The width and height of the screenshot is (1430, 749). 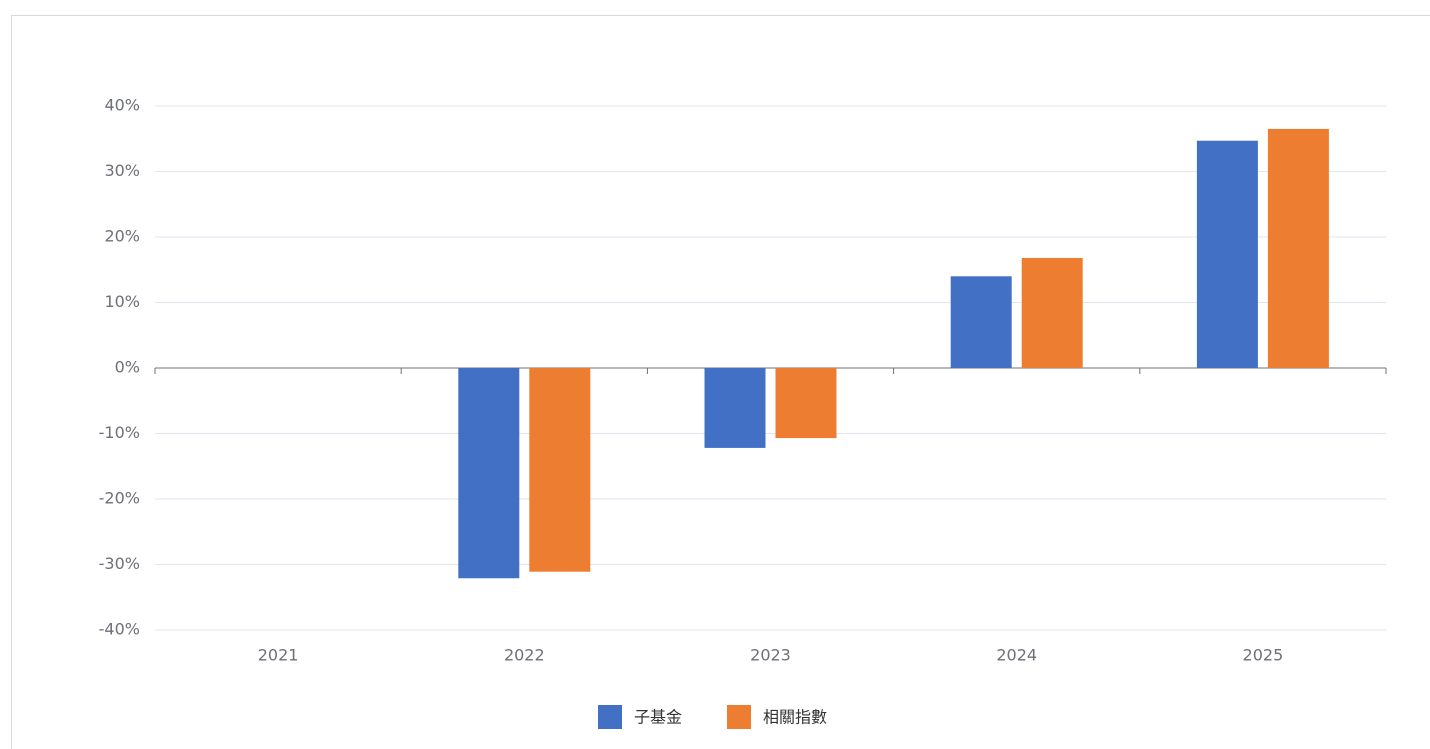 I want to click on x-tick-label: 2022, so click(x=524, y=655).